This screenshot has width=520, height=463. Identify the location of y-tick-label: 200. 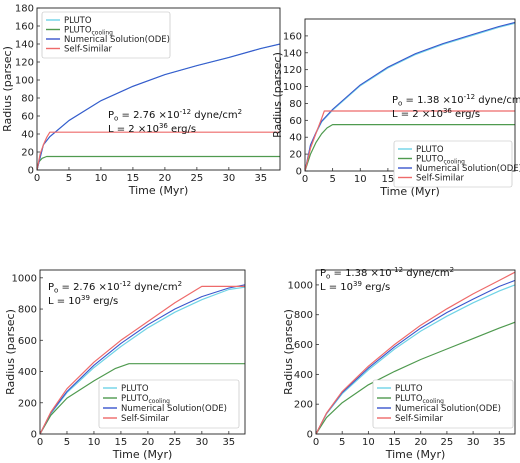
(27, 403).